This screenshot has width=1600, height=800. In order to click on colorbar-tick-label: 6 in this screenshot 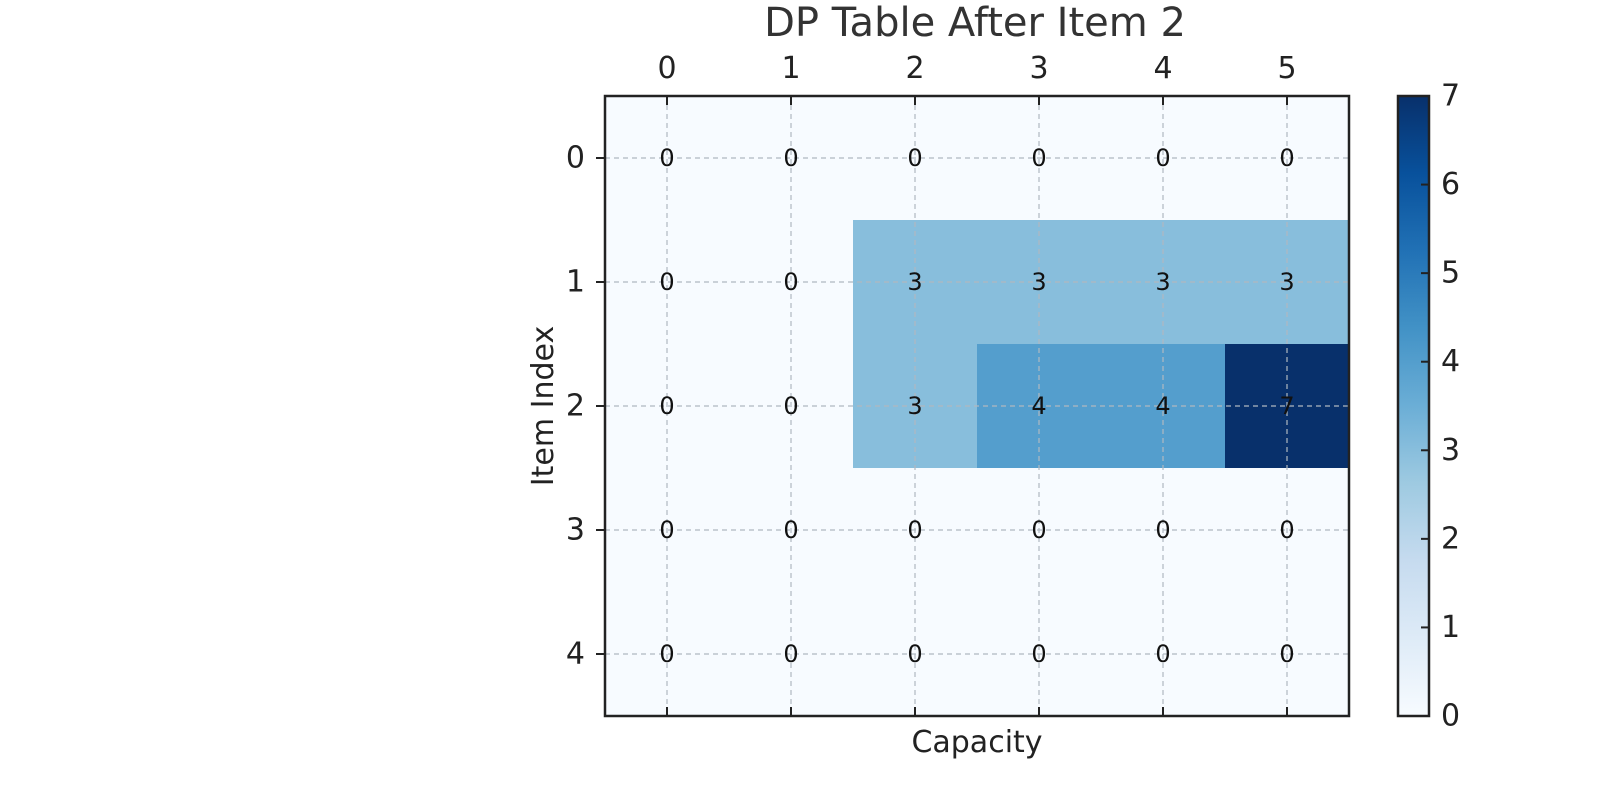, I will do `click(1450, 184)`.